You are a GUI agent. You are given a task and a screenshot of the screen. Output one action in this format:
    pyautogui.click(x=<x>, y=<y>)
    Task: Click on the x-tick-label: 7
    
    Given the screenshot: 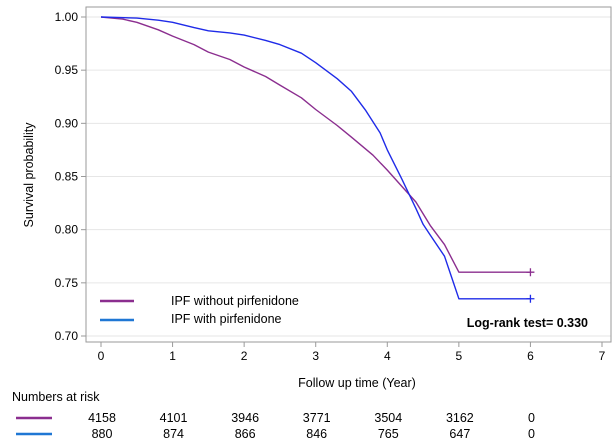 What is the action you would take?
    pyautogui.click(x=602, y=356)
    